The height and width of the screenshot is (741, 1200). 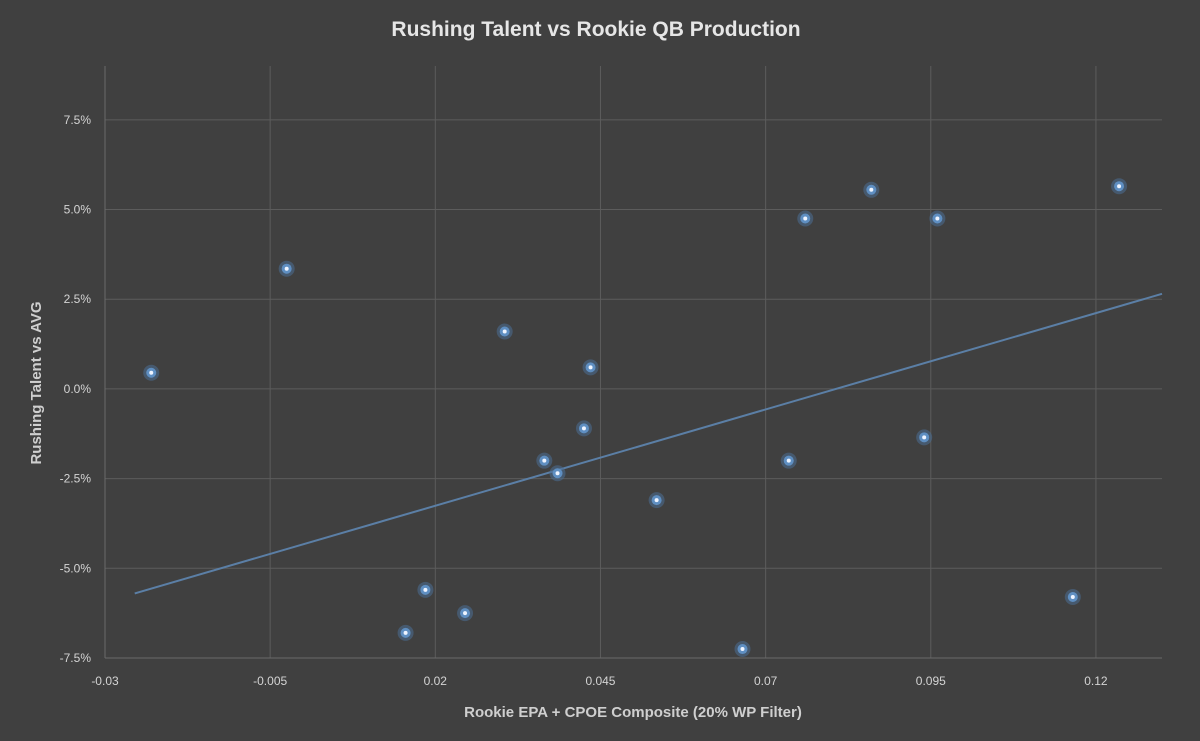 What do you see at coordinates (931, 681) in the screenshot?
I see `x-tick-label: 0.095` at bounding box center [931, 681].